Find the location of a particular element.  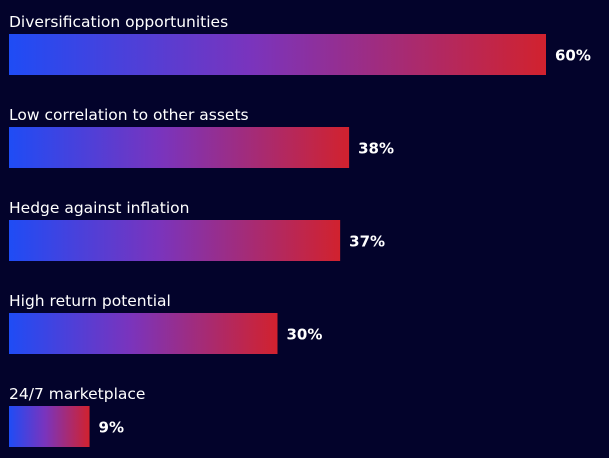

value-label: 60% is located at coordinates (573, 56).